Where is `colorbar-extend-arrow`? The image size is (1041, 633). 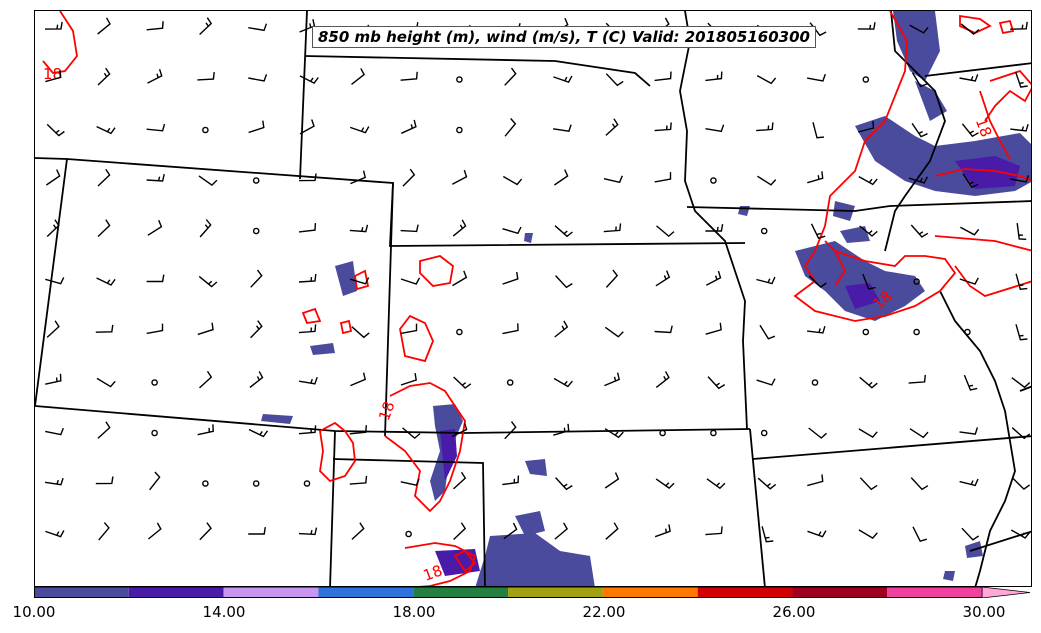 colorbar-extend-arrow is located at coordinates (1006, 592).